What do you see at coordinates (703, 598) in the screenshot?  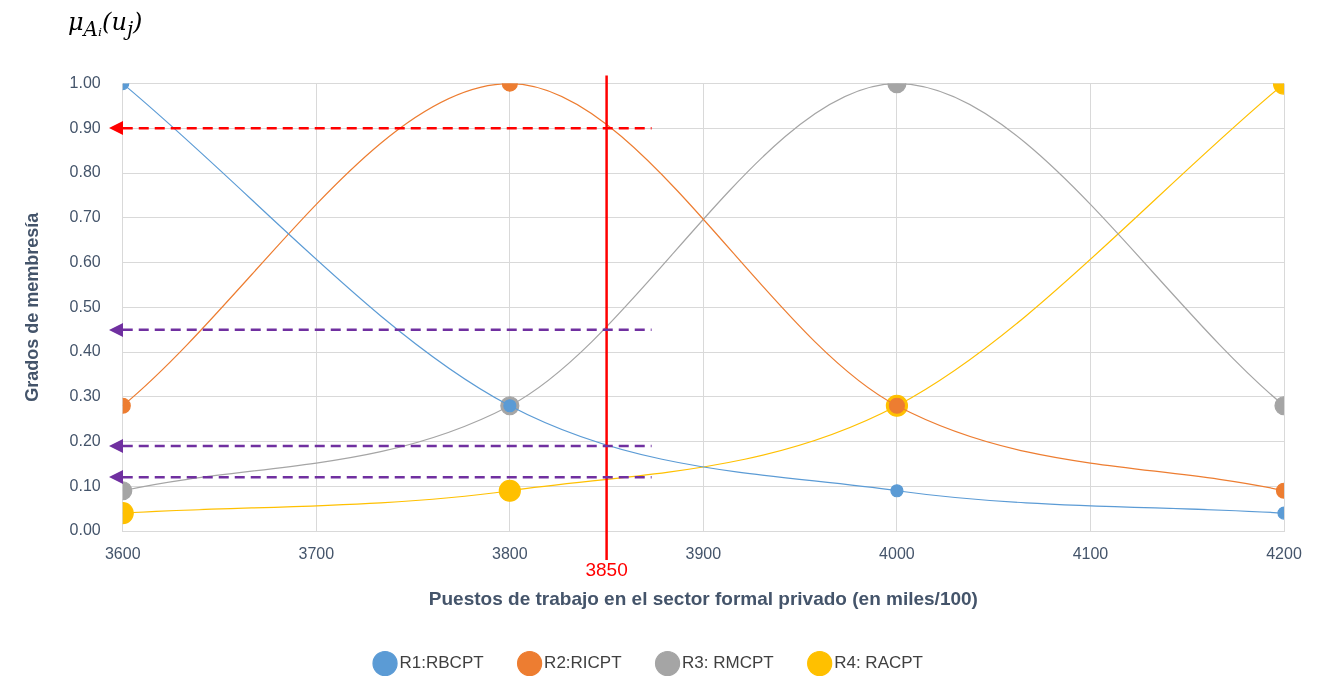 I see `x-axis-title: Puestos de trabajo en el sector formal privado (en miles/100)` at bounding box center [703, 598].